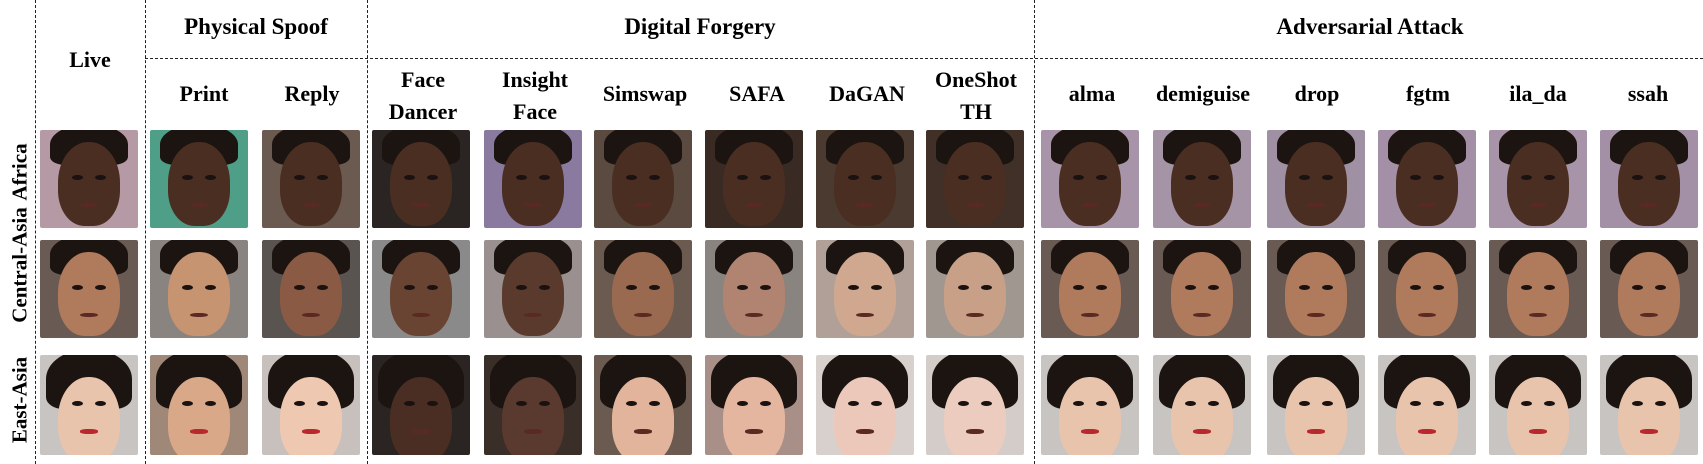 This screenshot has width=1703, height=464. What do you see at coordinates (367, 232) in the screenshot?
I see `separator-digital` at bounding box center [367, 232].